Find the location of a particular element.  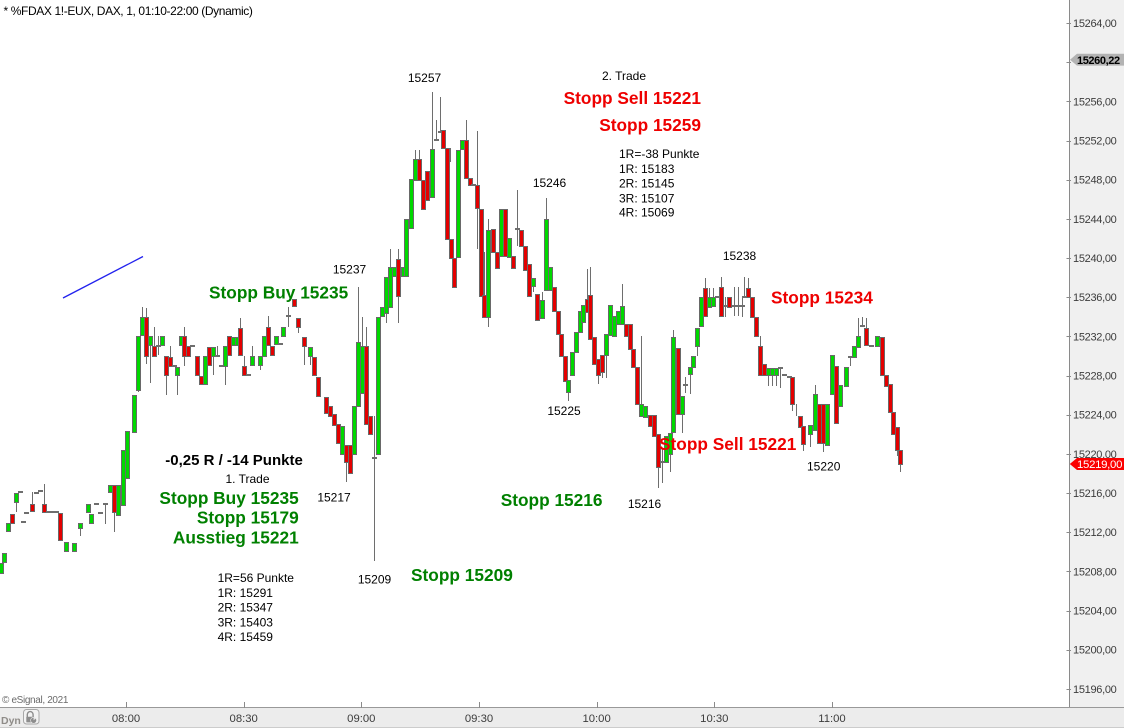

svg-text: 1R: 15291 is located at coordinates (246, 593).